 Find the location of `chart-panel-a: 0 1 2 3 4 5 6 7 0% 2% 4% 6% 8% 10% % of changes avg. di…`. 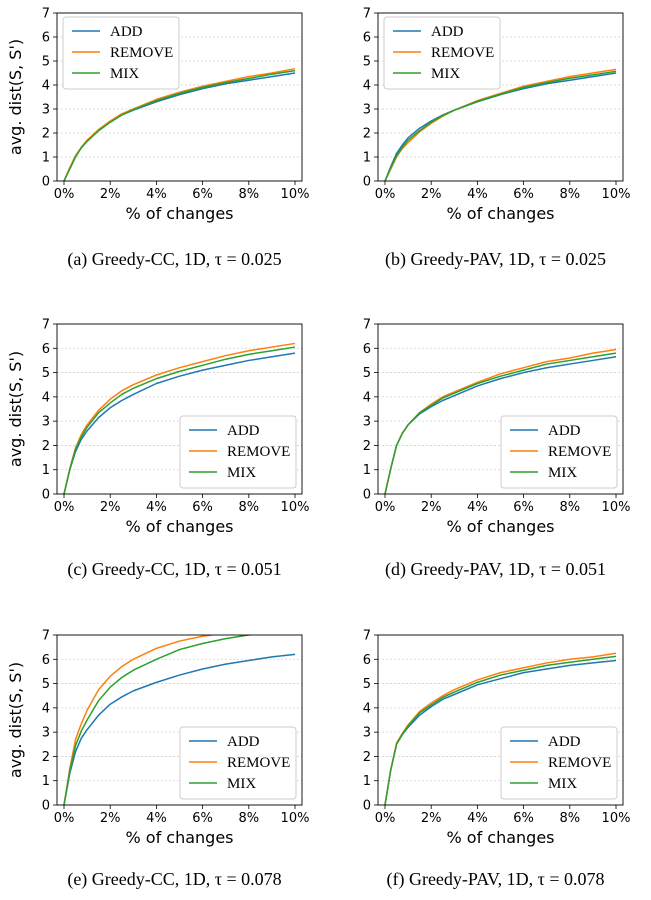

chart-panel-a: 0 1 2 3 4 5 6 7 0% 2% 4% 6% 8% 10% % of changes avg. di… is located at coordinates (157, 139).